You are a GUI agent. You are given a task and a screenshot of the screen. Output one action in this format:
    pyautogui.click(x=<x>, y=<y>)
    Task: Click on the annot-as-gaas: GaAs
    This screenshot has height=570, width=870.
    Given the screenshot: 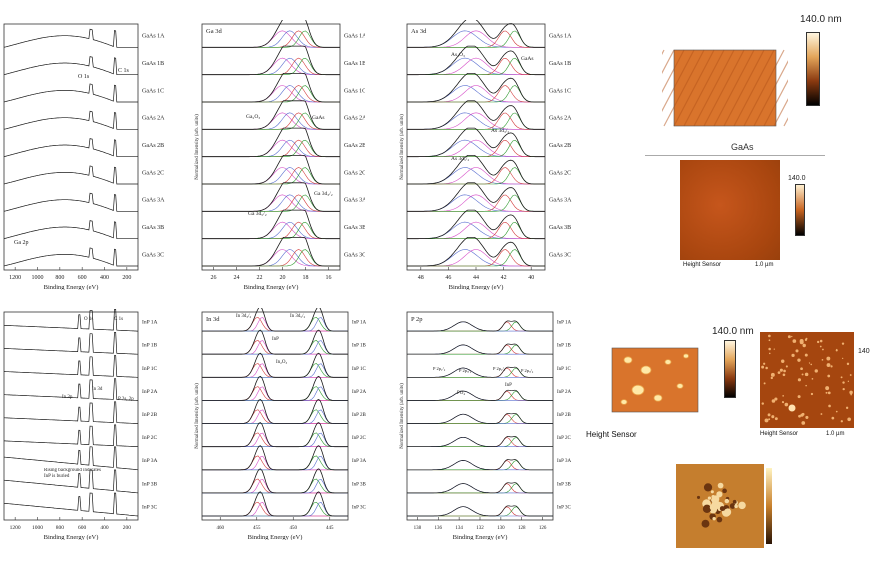 What is the action you would take?
    pyautogui.click(x=527, y=59)
    